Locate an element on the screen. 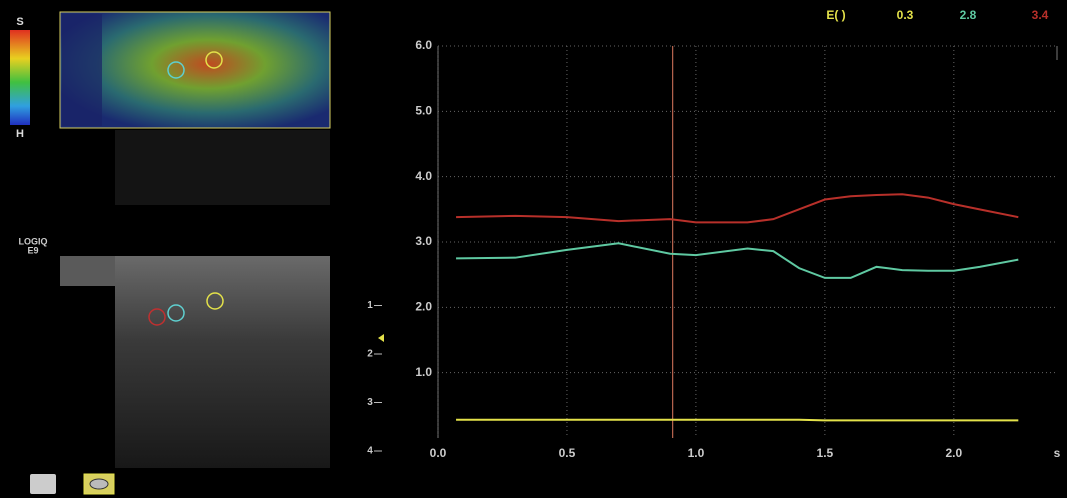 The width and height of the screenshot is (1067, 498). depth-label: 4 is located at coordinates (370, 451).